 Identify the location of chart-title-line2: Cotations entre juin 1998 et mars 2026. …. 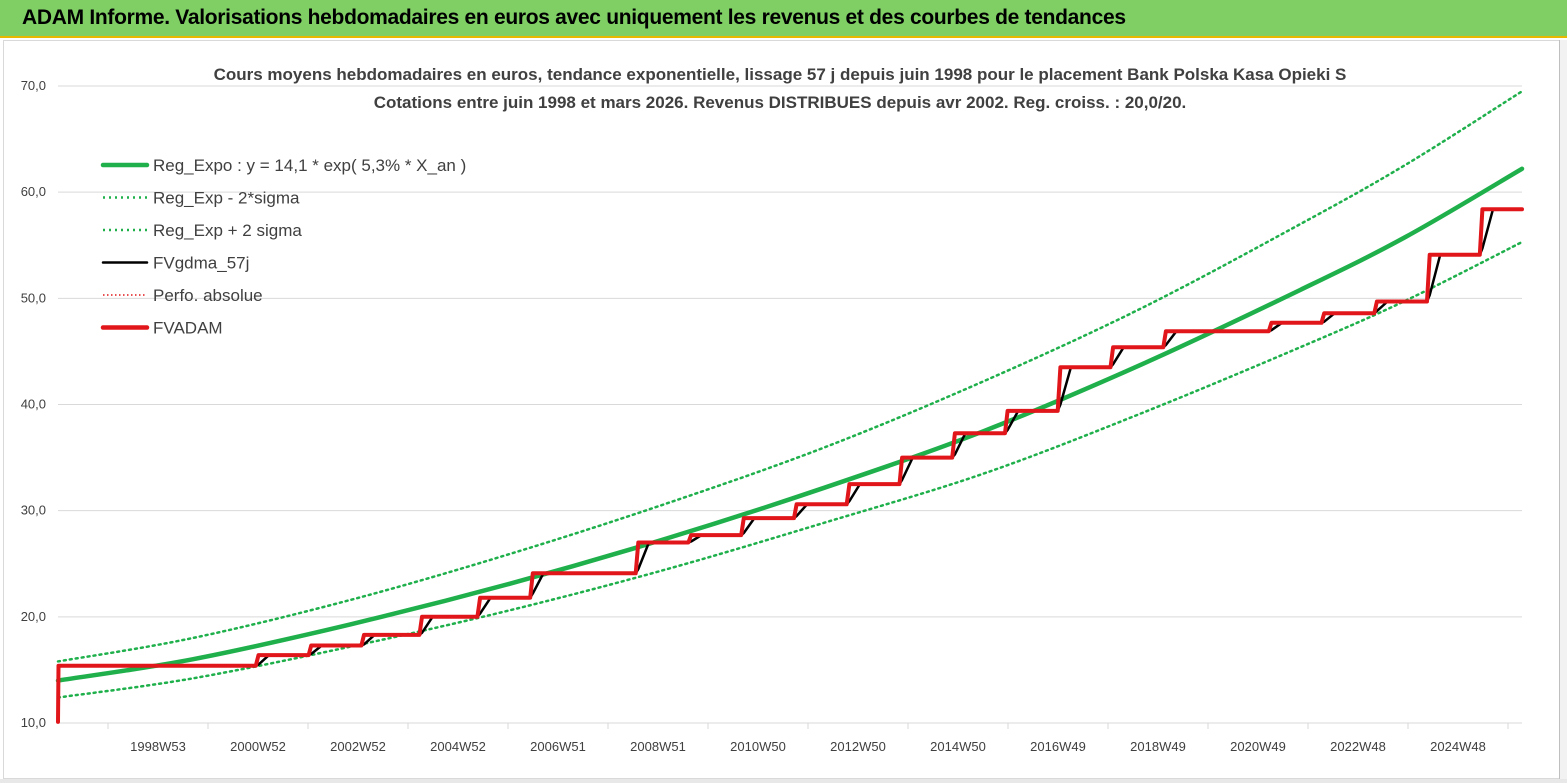
(780, 102).